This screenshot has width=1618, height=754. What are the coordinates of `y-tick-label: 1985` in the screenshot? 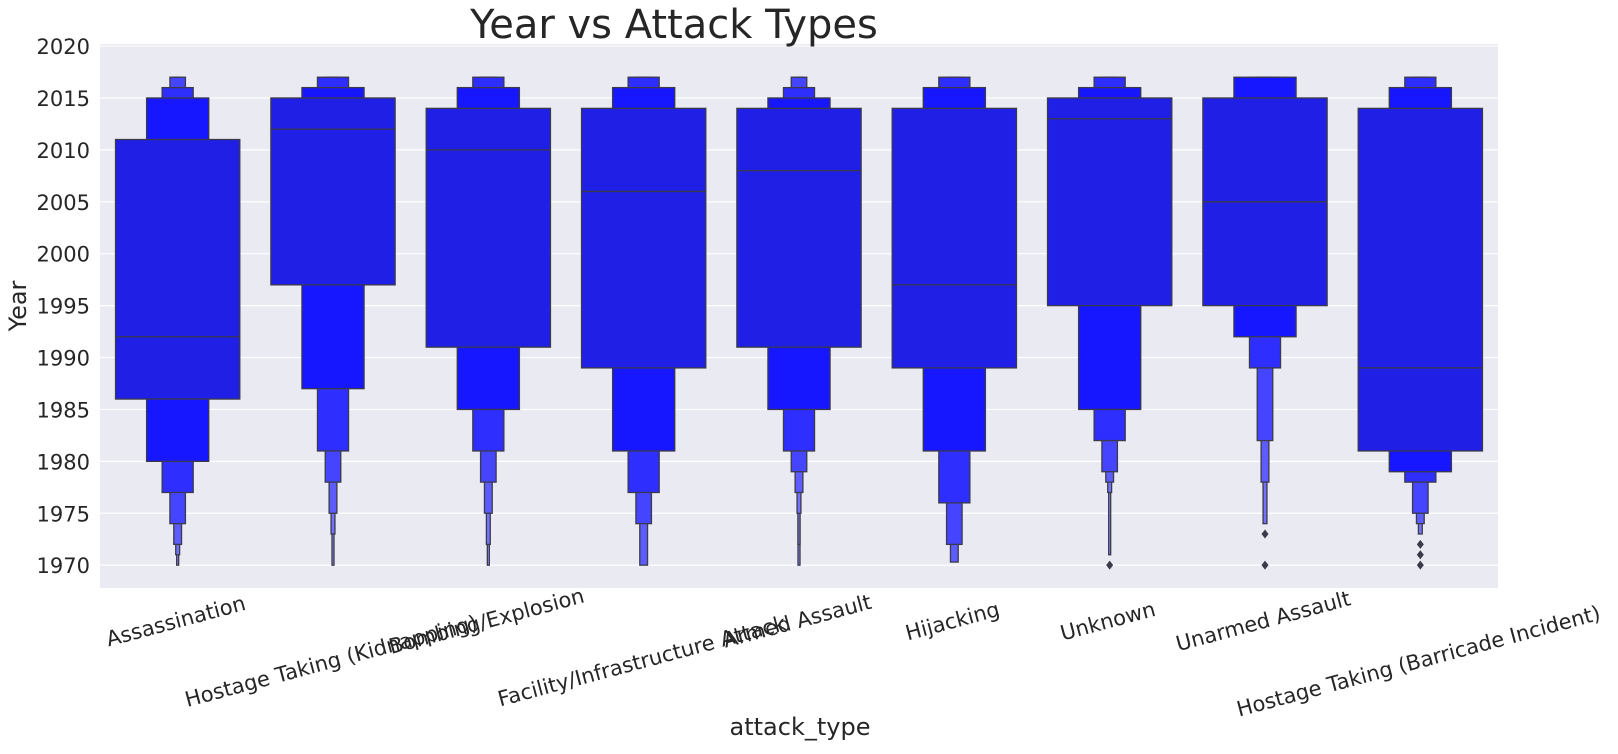 It's located at (63, 410).